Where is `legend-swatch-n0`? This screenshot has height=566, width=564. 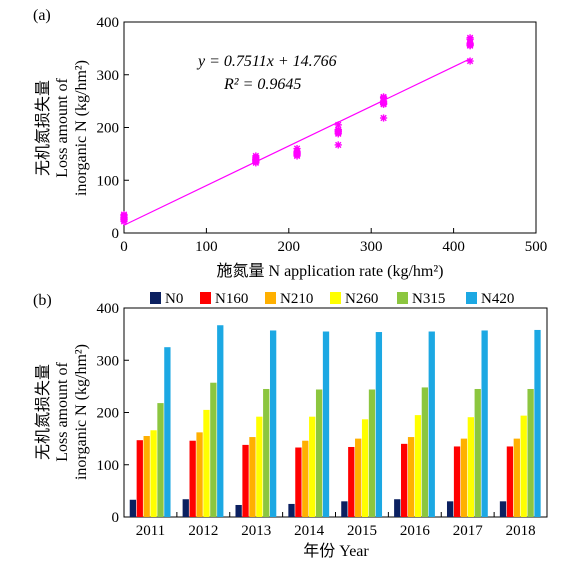 legend-swatch-n0 is located at coordinates (155, 298).